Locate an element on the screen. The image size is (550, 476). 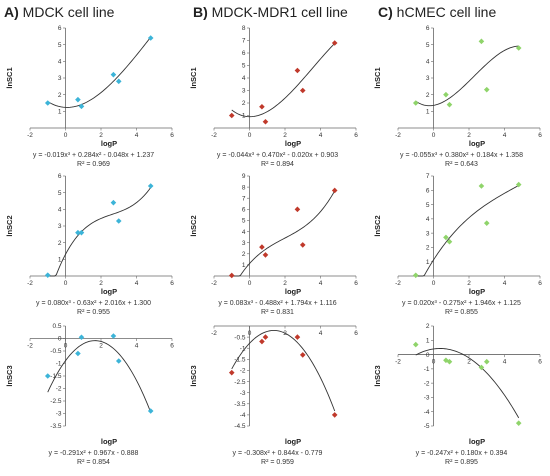
column-title-c: C) hCMEC cell line is located at coordinates (437, 12).